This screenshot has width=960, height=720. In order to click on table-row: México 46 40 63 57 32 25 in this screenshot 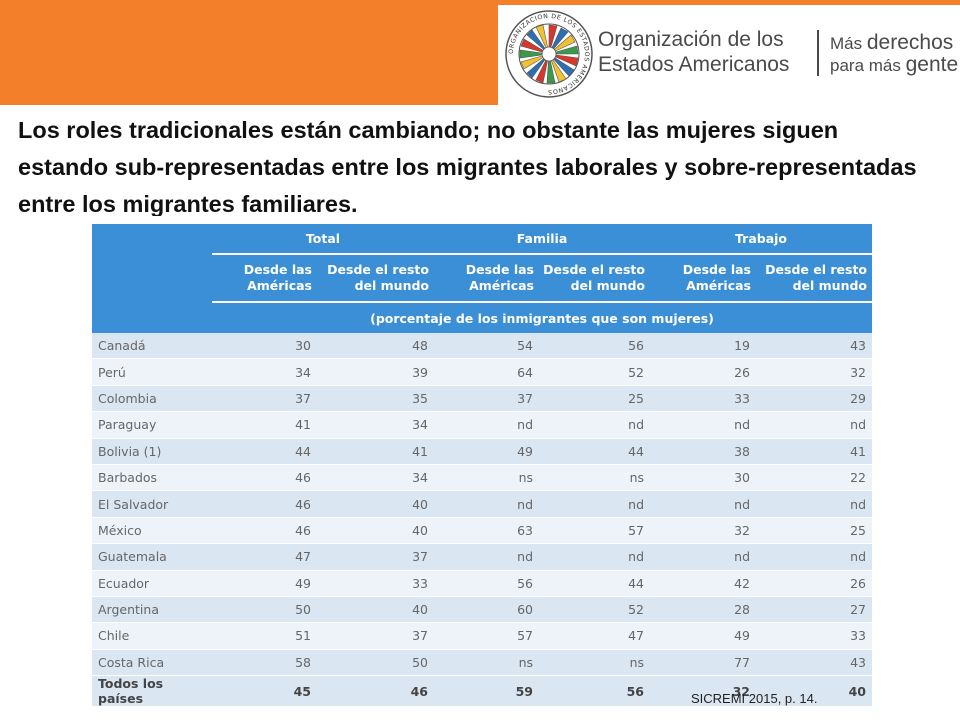, I will do `click(482, 531)`.